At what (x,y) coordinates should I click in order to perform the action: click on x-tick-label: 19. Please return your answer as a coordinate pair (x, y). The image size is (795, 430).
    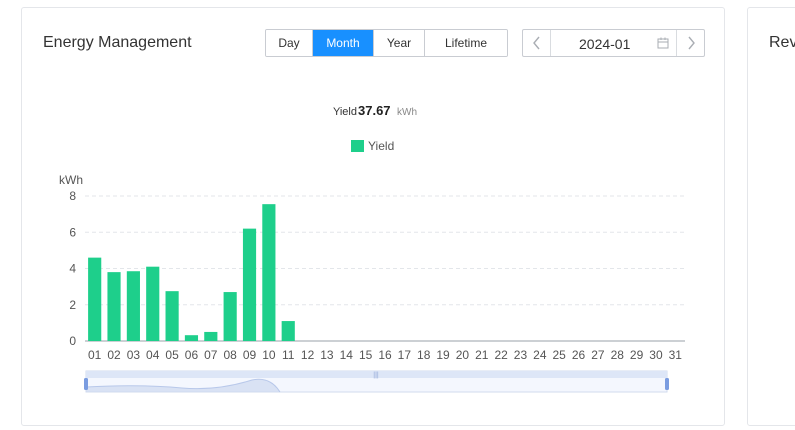
    Looking at the image, I should click on (443, 355).